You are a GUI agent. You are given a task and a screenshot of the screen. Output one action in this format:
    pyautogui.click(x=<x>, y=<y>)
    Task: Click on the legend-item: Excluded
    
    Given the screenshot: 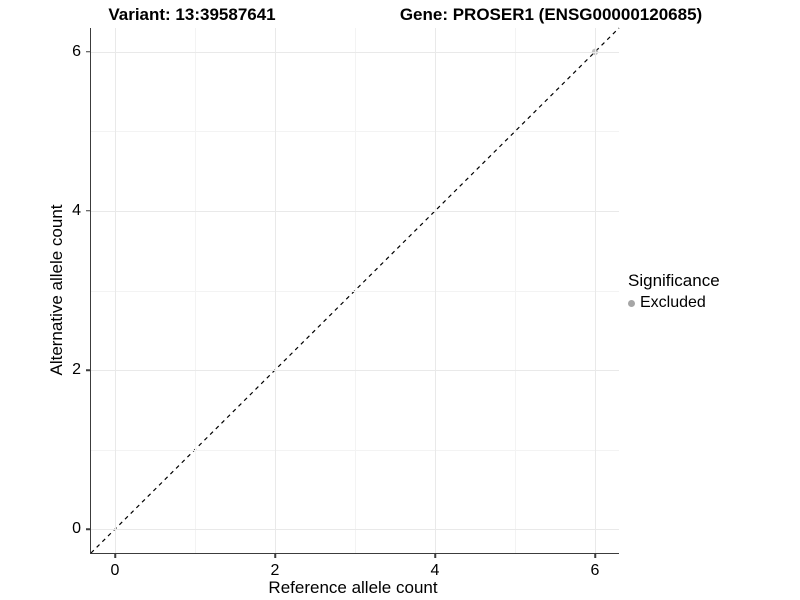 What is the action you would take?
    pyautogui.click(x=674, y=303)
    